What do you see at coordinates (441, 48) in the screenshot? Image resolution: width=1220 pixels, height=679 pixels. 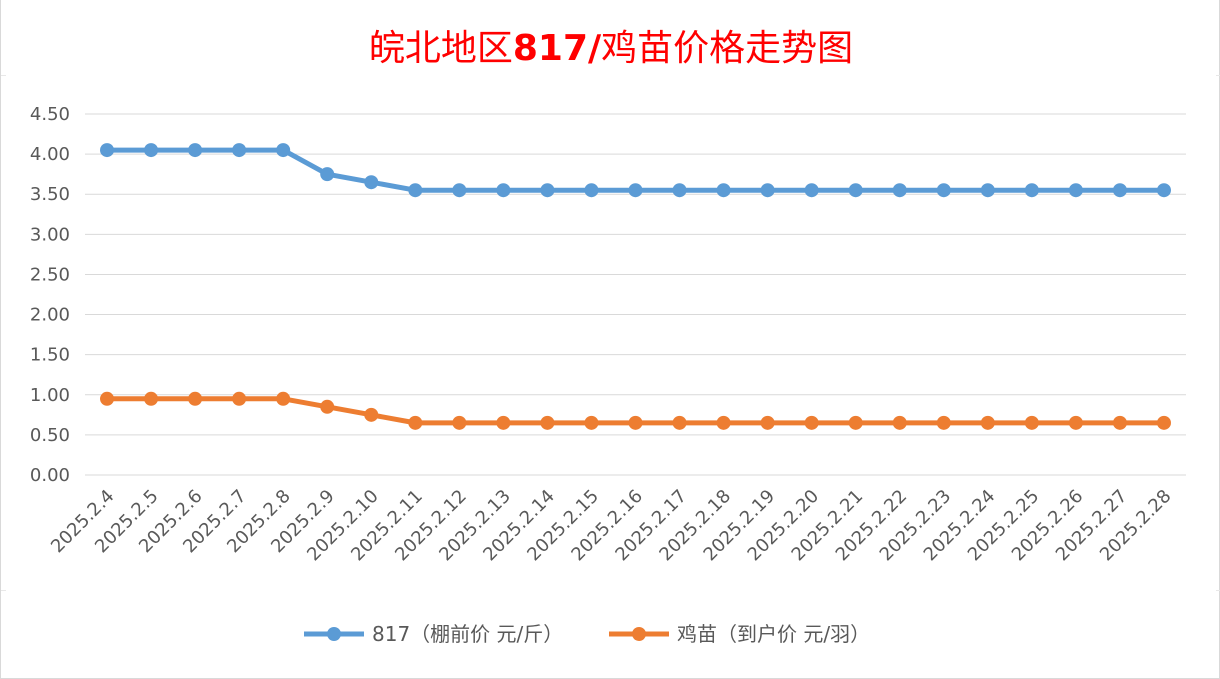 I see `title-part-1: 皖北地区` at bounding box center [441, 48].